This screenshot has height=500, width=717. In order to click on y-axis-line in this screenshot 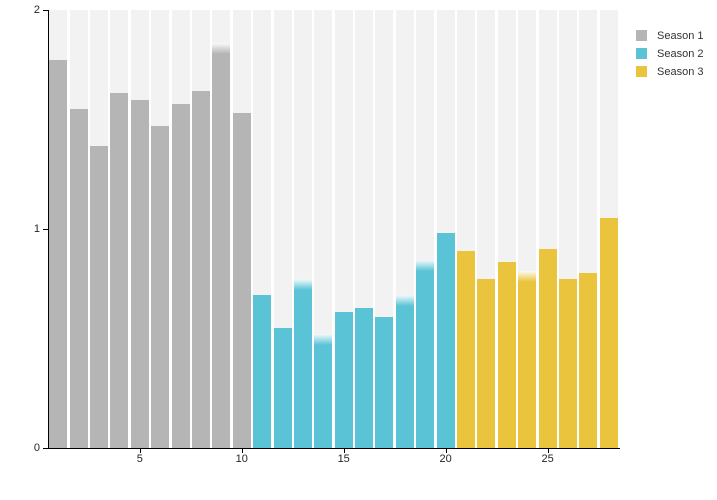, I will do `click(48, 229)`.